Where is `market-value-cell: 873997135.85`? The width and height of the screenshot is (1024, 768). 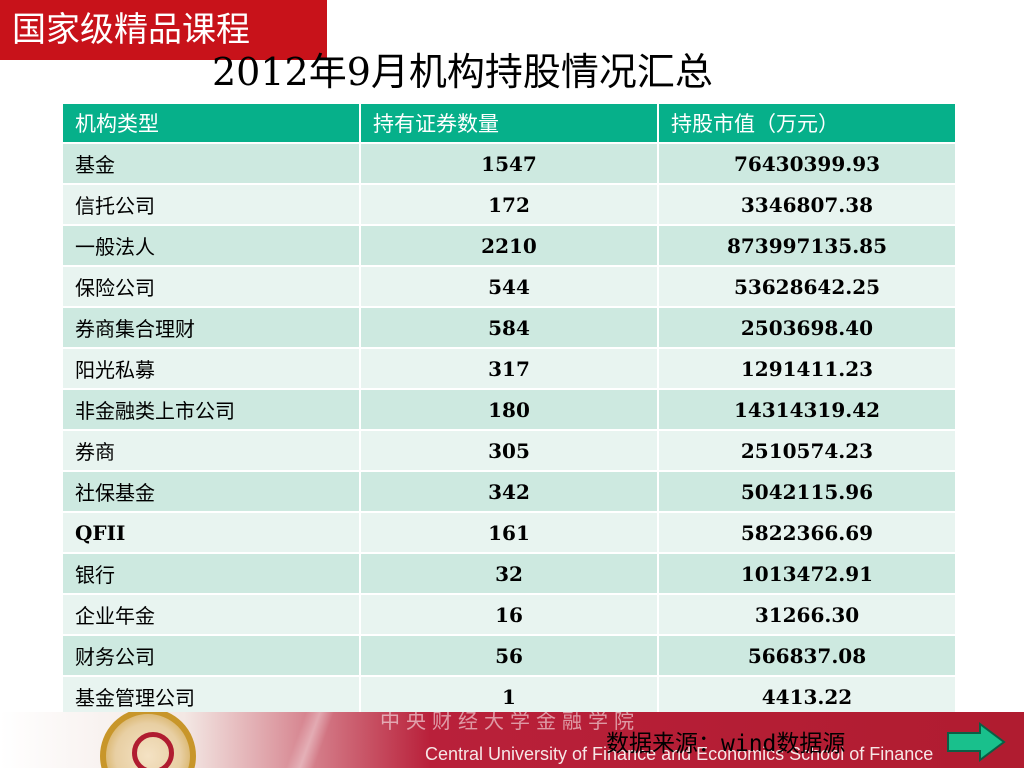
market-value-cell: 873997135.85 is located at coordinates (807, 245).